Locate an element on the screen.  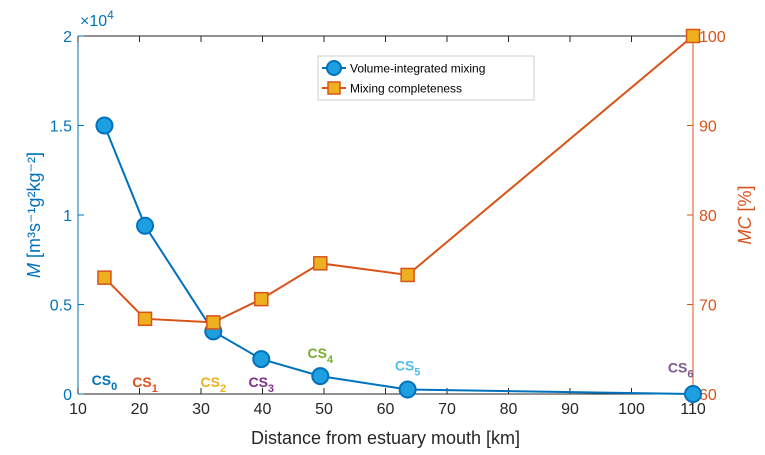
x-tick-label: 30 is located at coordinates (201, 409).